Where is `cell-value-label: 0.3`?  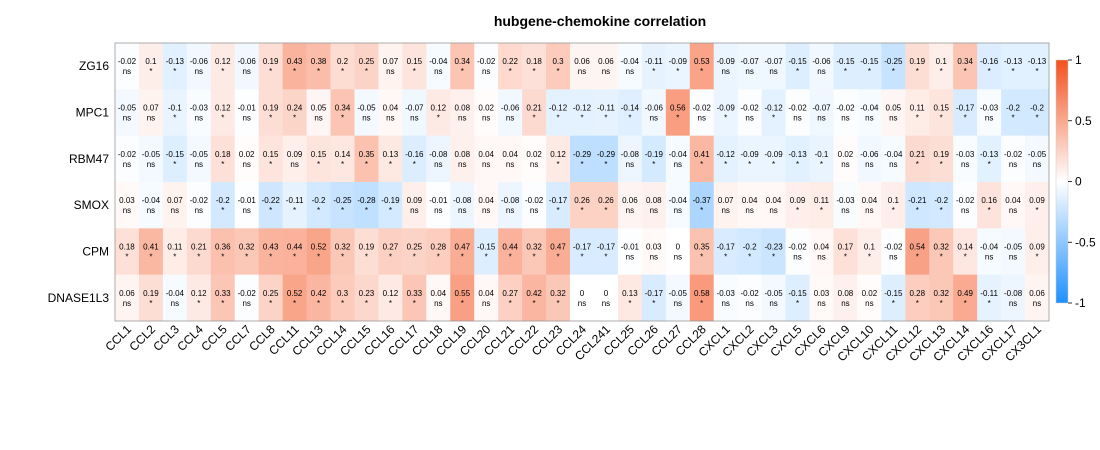 cell-value-label: 0.3 is located at coordinates (343, 293).